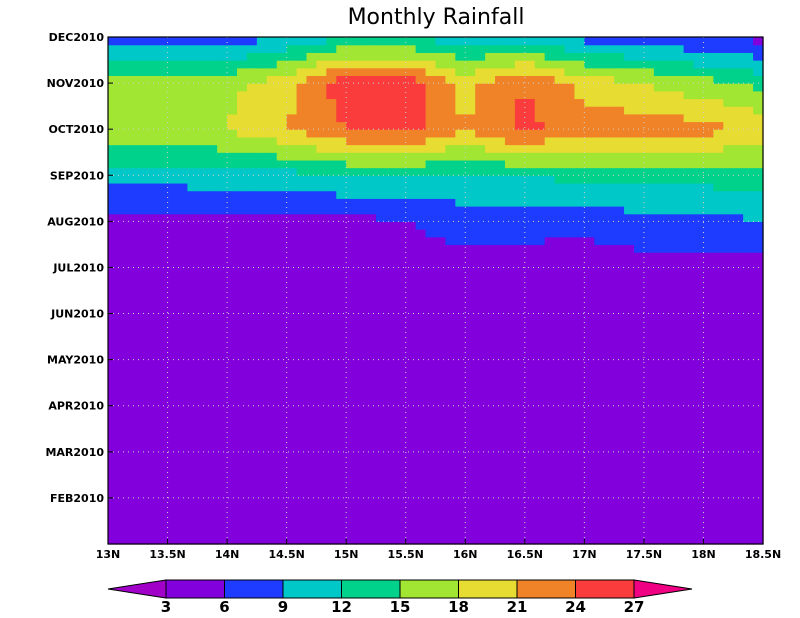  I want to click on colorbar-label: 24, so click(575, 607).